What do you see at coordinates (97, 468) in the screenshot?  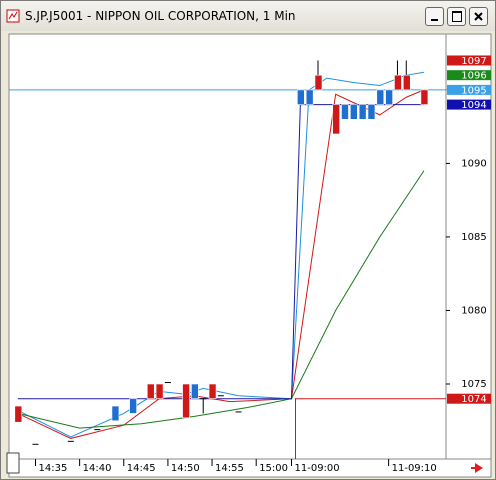 I see `x-tick-label: 14:40` at bounding box center [97, 468].